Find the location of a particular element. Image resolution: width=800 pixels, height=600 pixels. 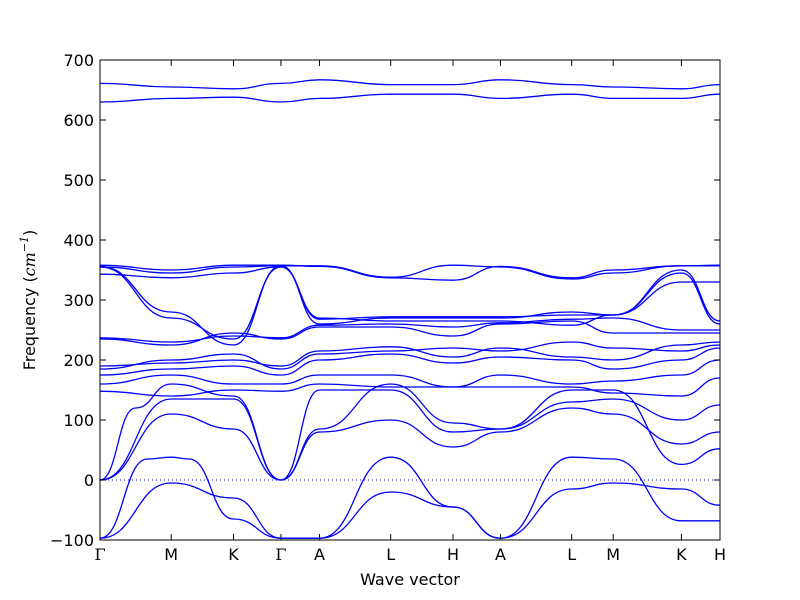

y-tick-label: 500 is located at coordinates (78, 180).